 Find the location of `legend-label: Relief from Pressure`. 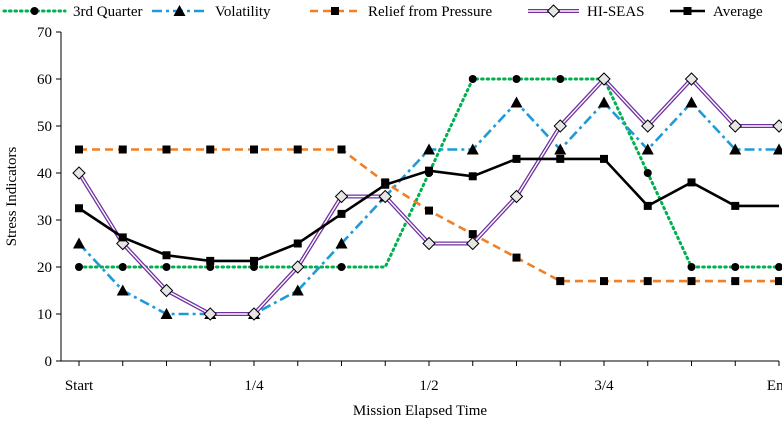

legend-label: Relief from Pressure is located at coordinates (430, 12).